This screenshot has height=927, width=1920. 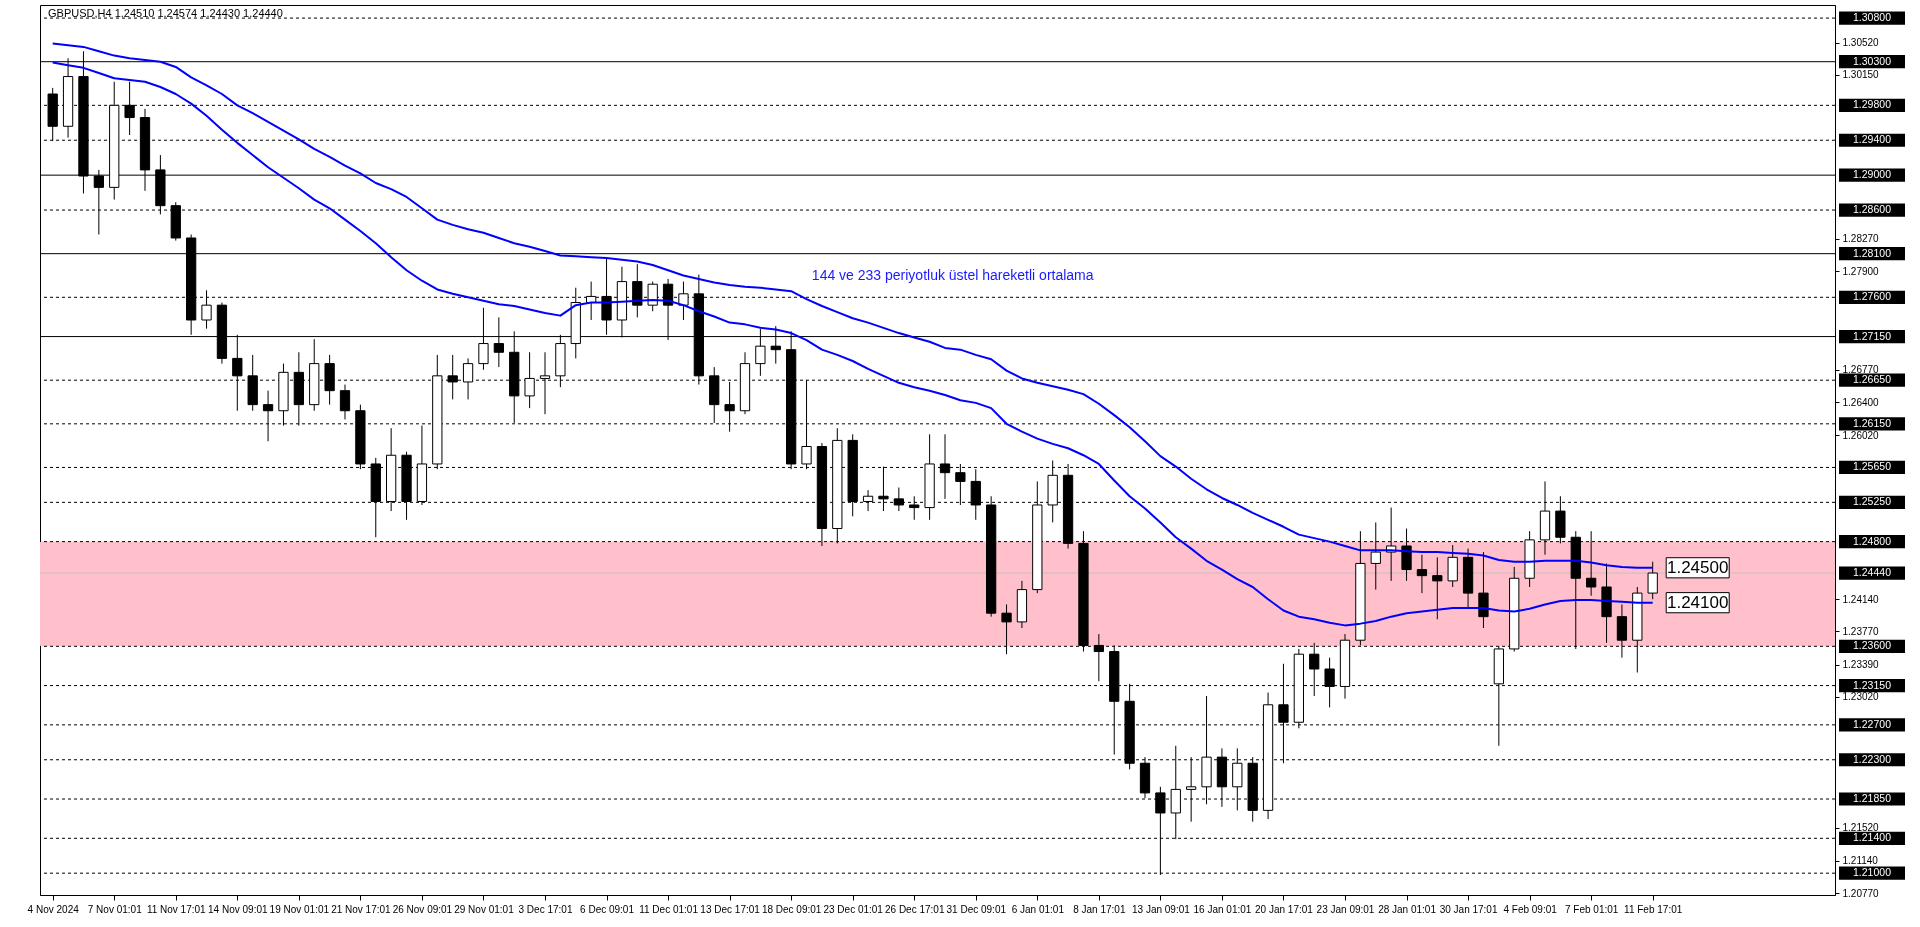 What do you see at coordinates (1872, 684) in the screenshot?
I see `ref-line-label: 1.23150` at bounding box center [1872, 684].